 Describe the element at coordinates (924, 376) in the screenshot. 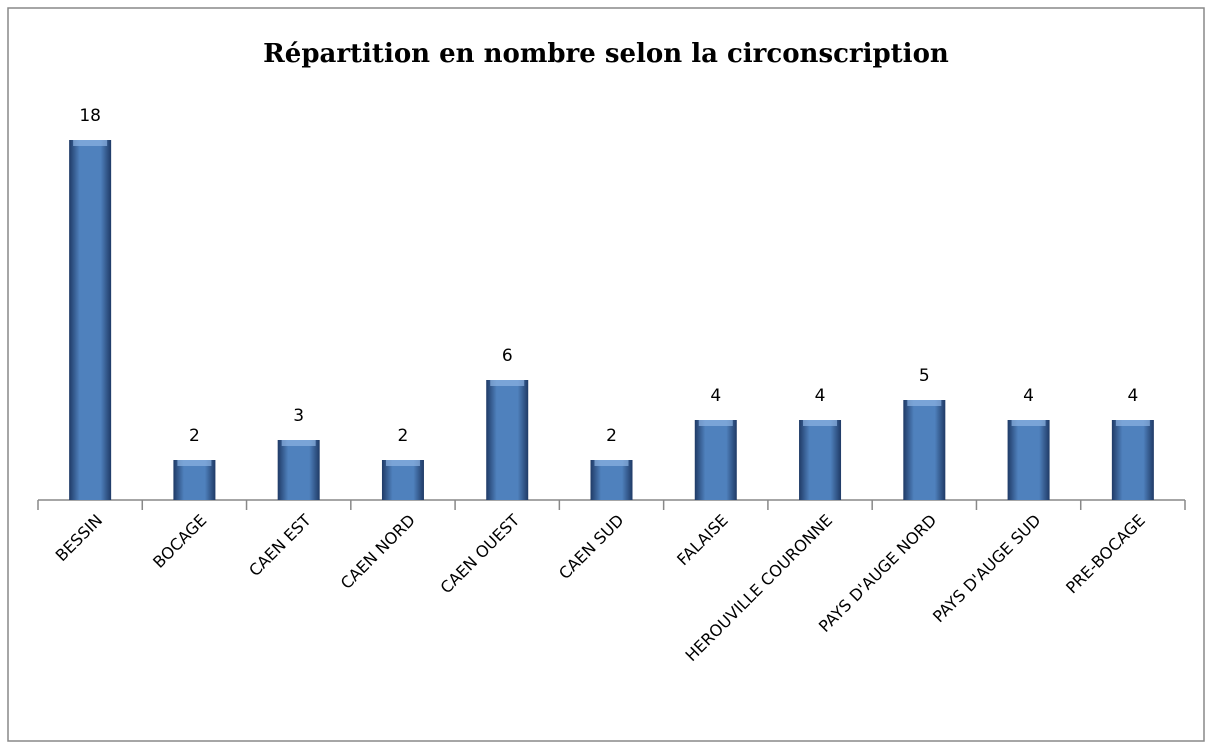

I see `data-label: 5` at that location.